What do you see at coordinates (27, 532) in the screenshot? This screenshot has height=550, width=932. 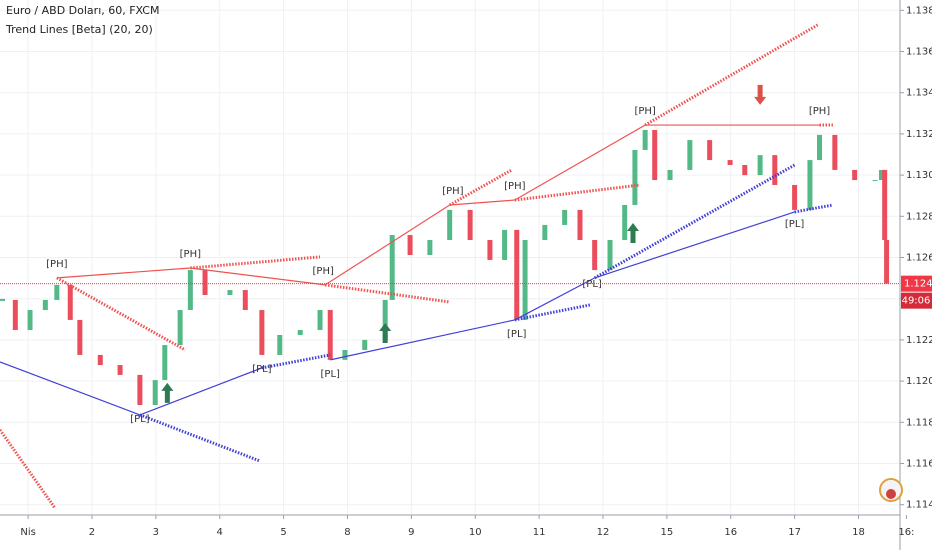 I see `x-tick-label: Nis` at bounding box center [27, 532].